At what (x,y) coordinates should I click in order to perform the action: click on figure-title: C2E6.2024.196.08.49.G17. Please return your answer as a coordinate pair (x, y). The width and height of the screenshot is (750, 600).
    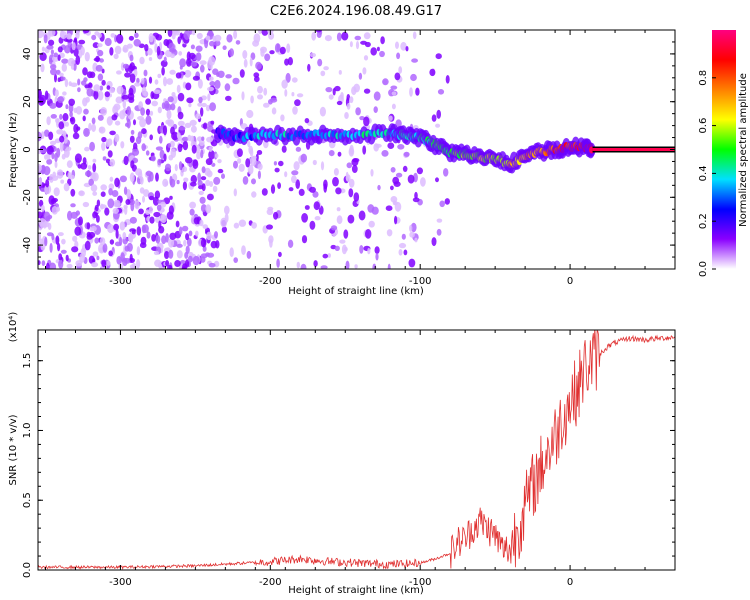
    Looking at the image, I should click on (356, 11).